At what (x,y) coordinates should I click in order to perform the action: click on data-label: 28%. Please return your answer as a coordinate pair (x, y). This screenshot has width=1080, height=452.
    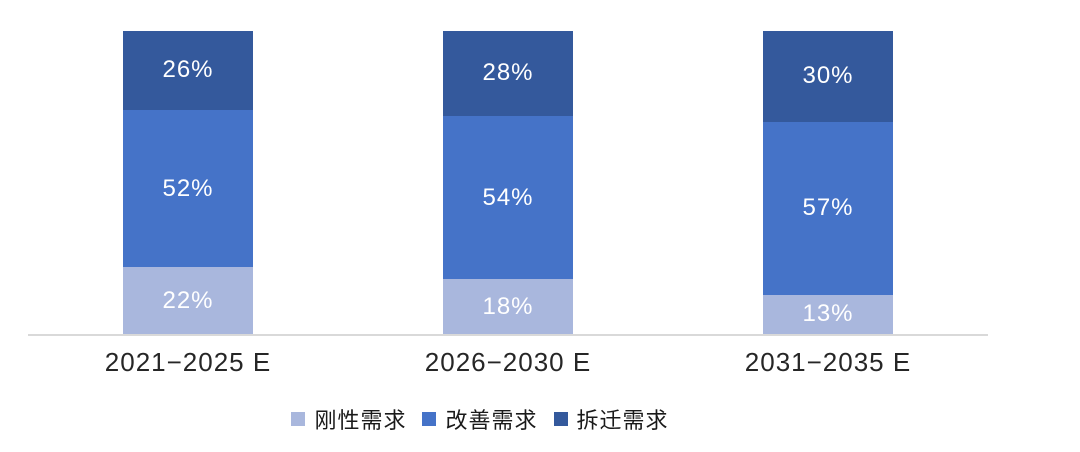
    Looking at the image, I should click on (508, 73).